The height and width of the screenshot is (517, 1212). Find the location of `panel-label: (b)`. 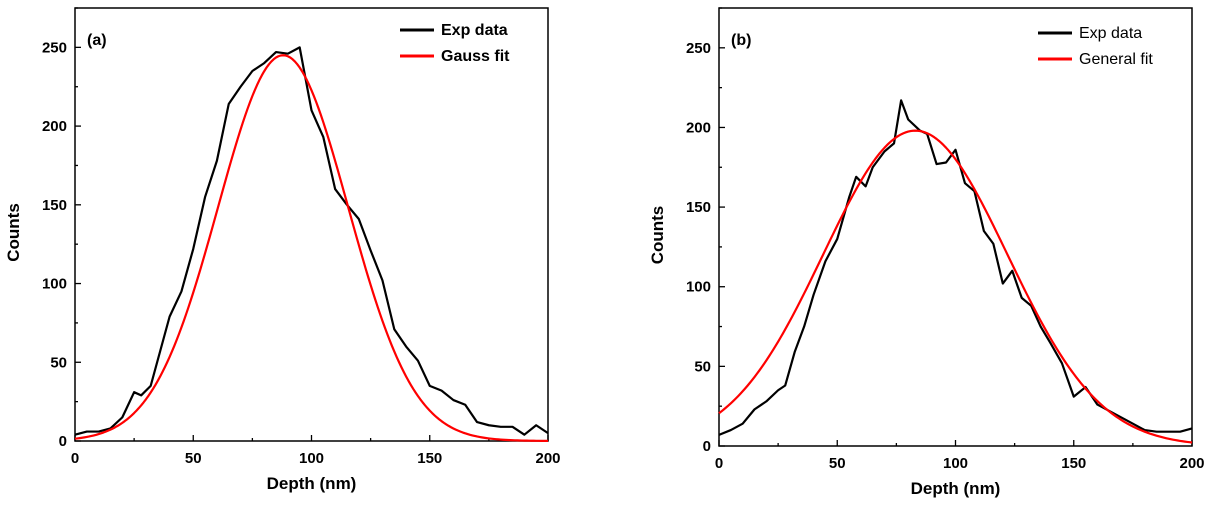

panel-label: (b) is located at coordinates (741, 40).